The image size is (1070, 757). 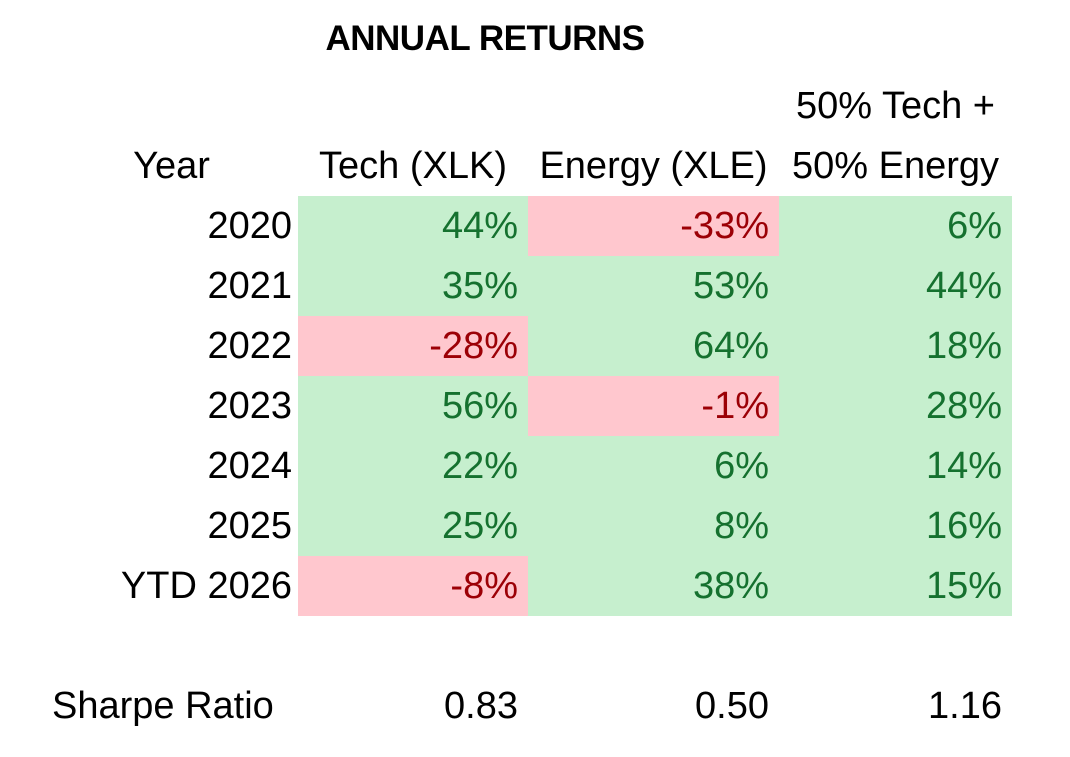 I want to click on energy-return-2021: 53%, so click(x=653, y=286).